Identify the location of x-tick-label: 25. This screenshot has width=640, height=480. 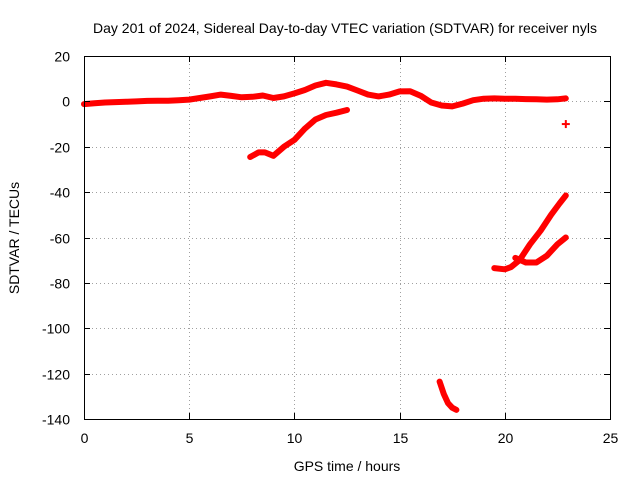
(611, 438).